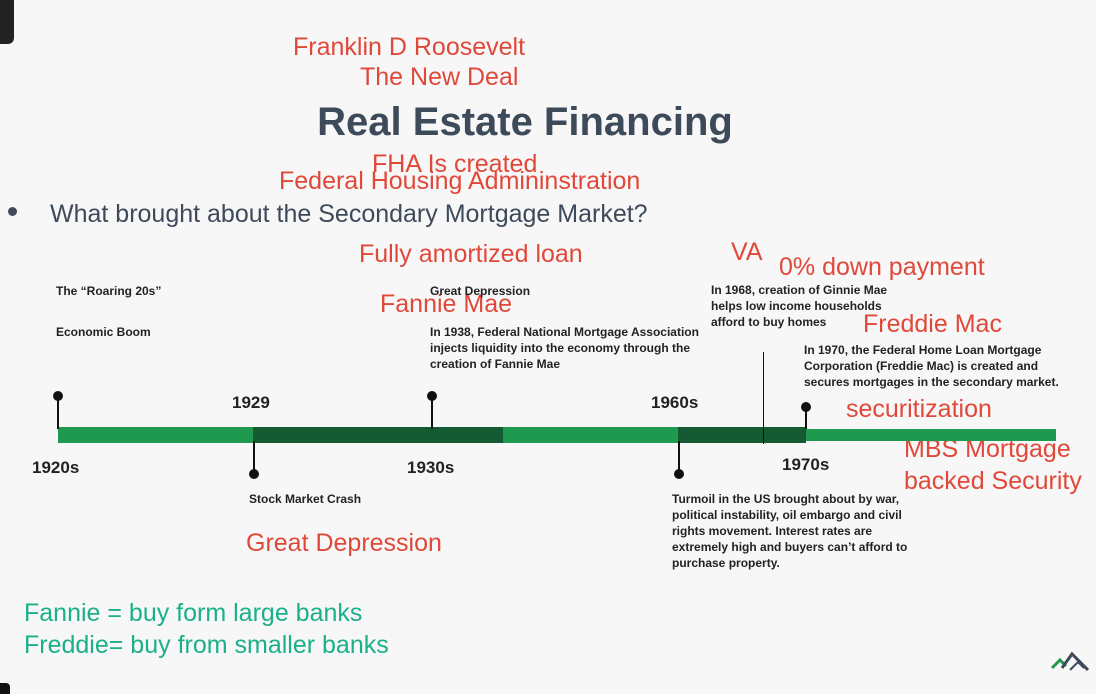 Image resolution: width=1096 pixels, height=694 pixels. What do you see at coordinates (251, 402) in the screenshot?
I see `year-1929: 1929` at bounding box center [251, 402].